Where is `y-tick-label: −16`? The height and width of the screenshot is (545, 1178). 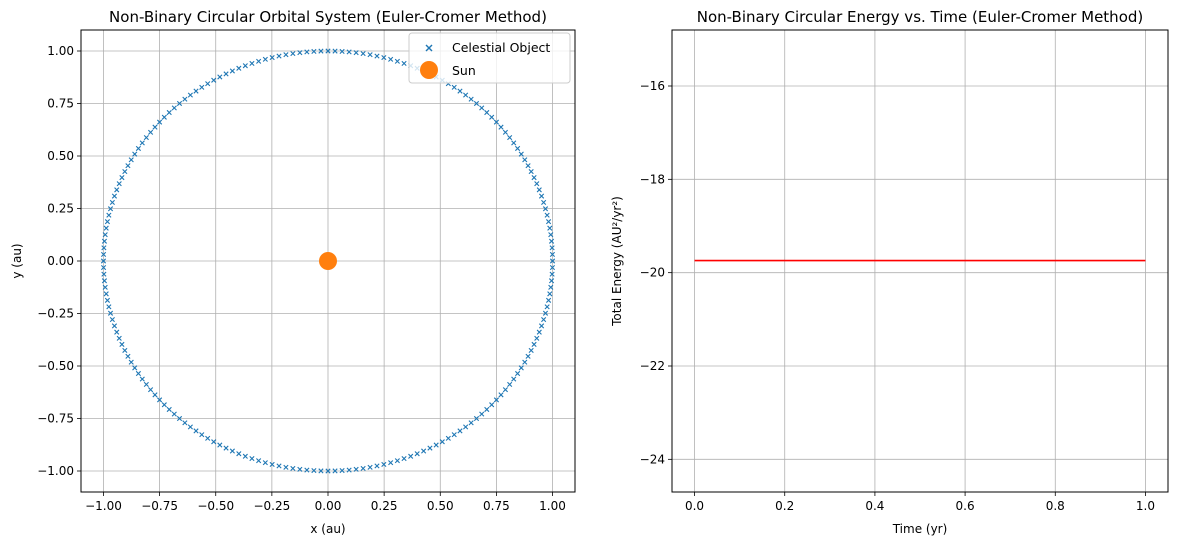
y-tick-label: −16 is located at coordinates (652, 86).